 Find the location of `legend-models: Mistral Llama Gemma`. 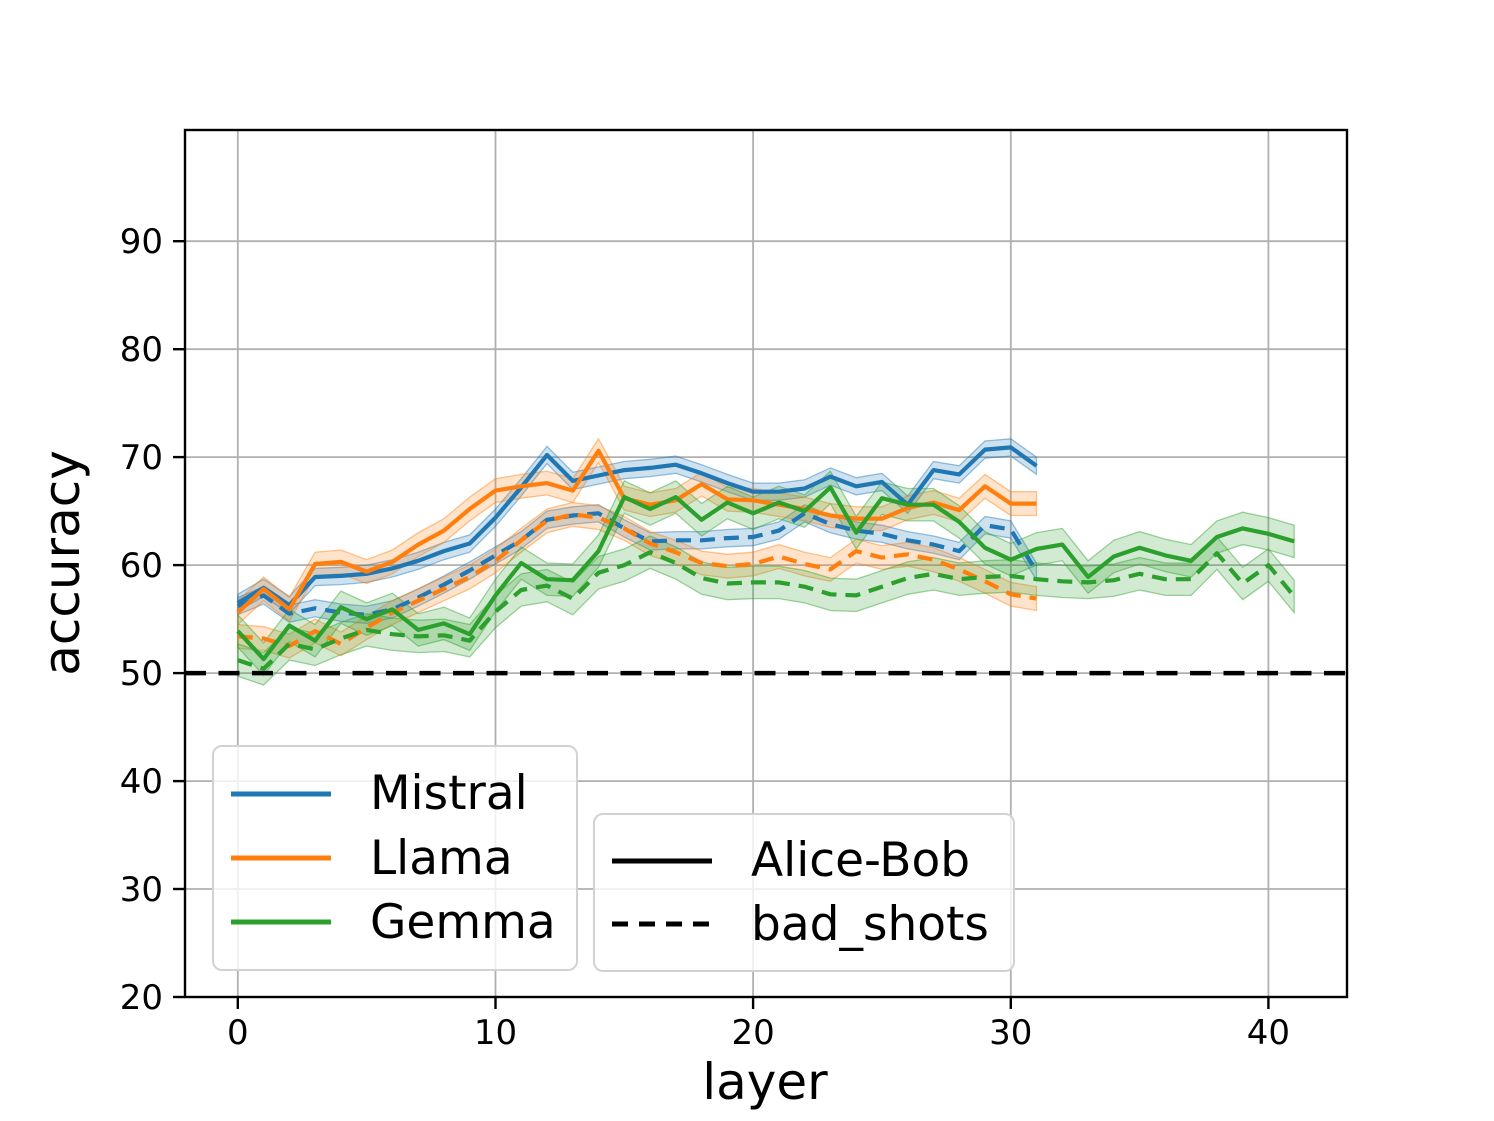

legend-models: Mistral Llama Gemma is located at coordinates (395, 858).